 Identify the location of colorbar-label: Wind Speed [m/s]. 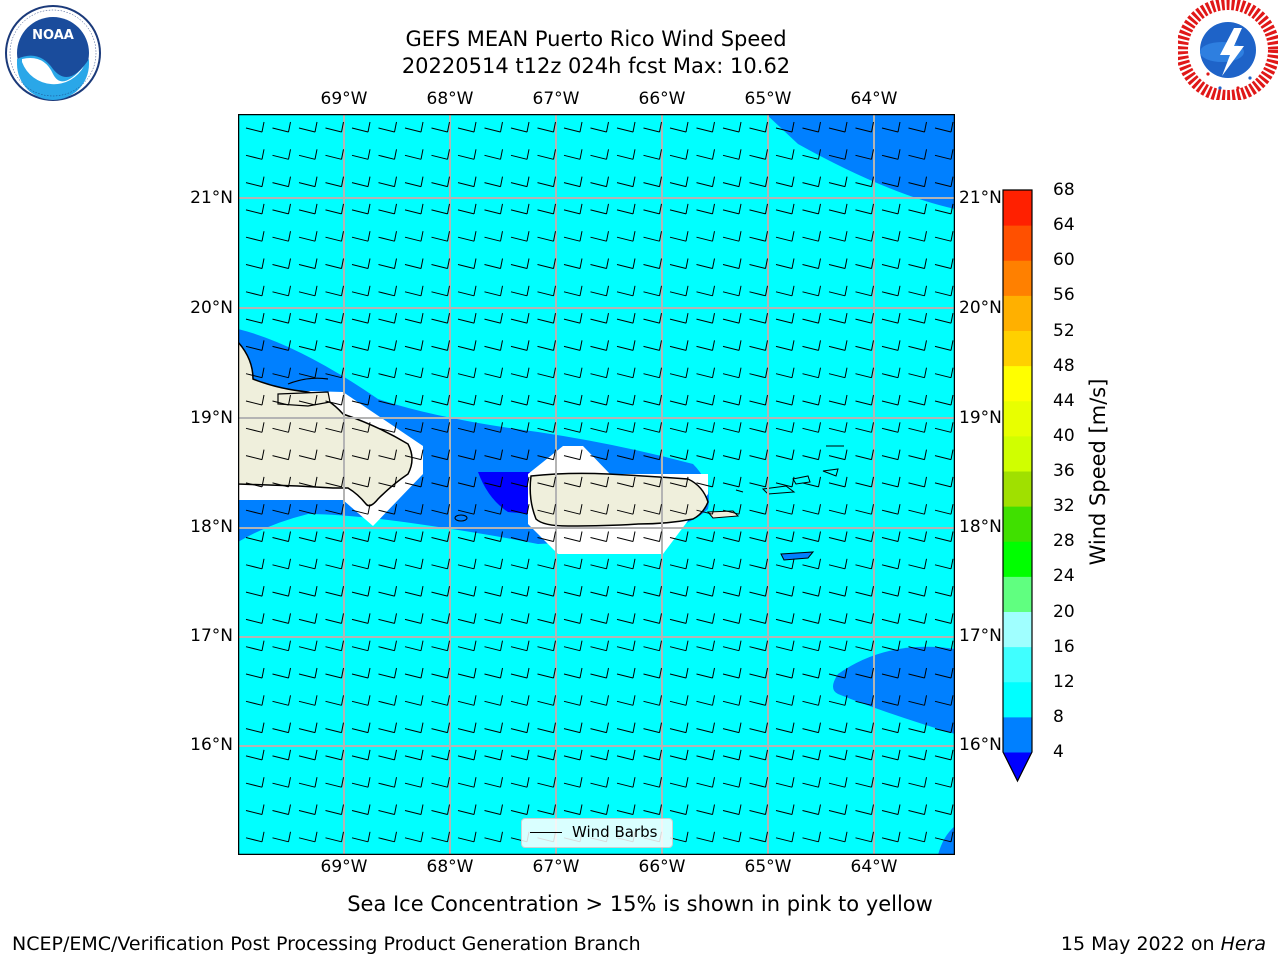
(1098, 472).